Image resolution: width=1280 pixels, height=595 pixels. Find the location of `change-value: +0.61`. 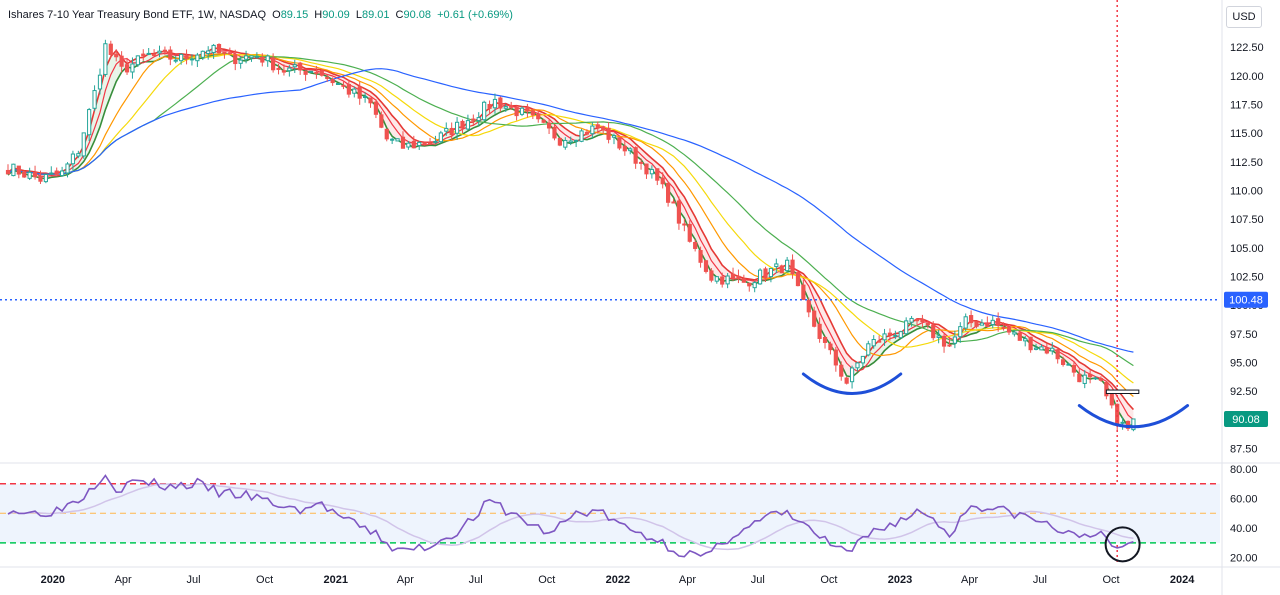

change-value: +0.61 is located at coordinates (451, 15).